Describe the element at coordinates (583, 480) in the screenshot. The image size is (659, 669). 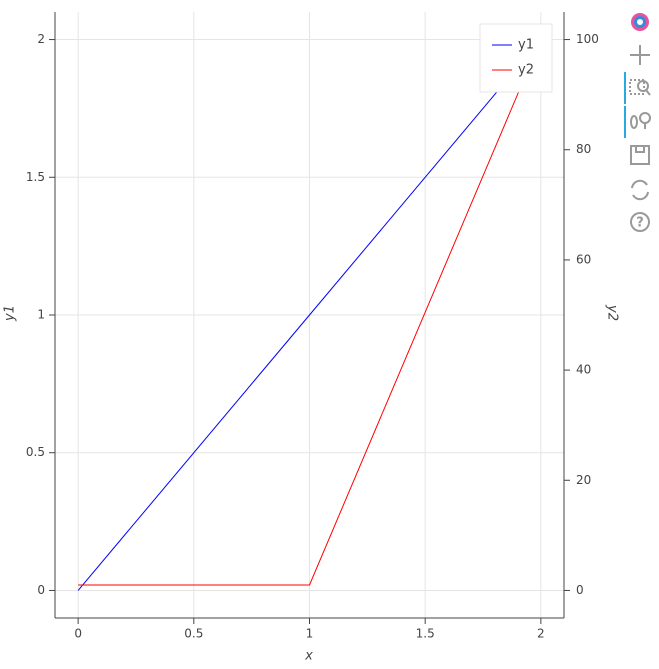
I see `y2-tick-label: 20` at that location.